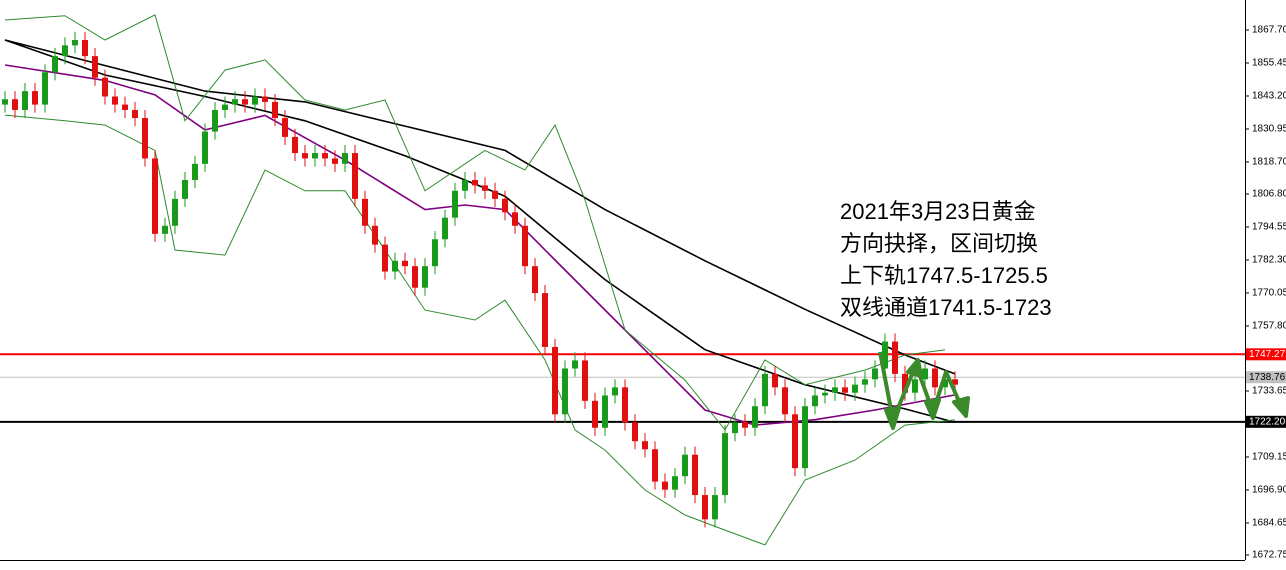 The image size is (1286, 570). What do you see at coordinates (938, 211) in the screenshot?
I see `annotation-line: 2021年3月23日黄金` at bounding box center [938, 211].